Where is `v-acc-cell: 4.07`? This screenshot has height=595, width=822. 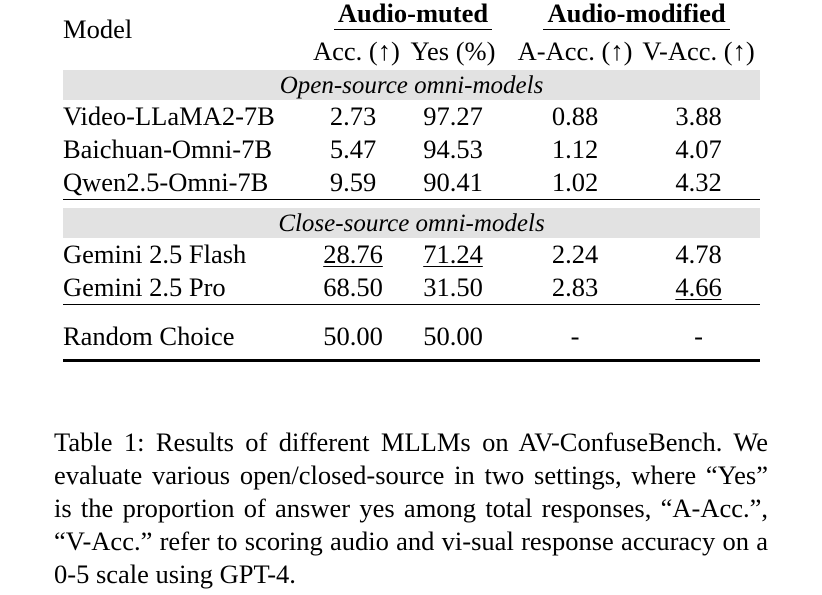 v-acc-cell: 4.07 is located at coordinates (698, 149).